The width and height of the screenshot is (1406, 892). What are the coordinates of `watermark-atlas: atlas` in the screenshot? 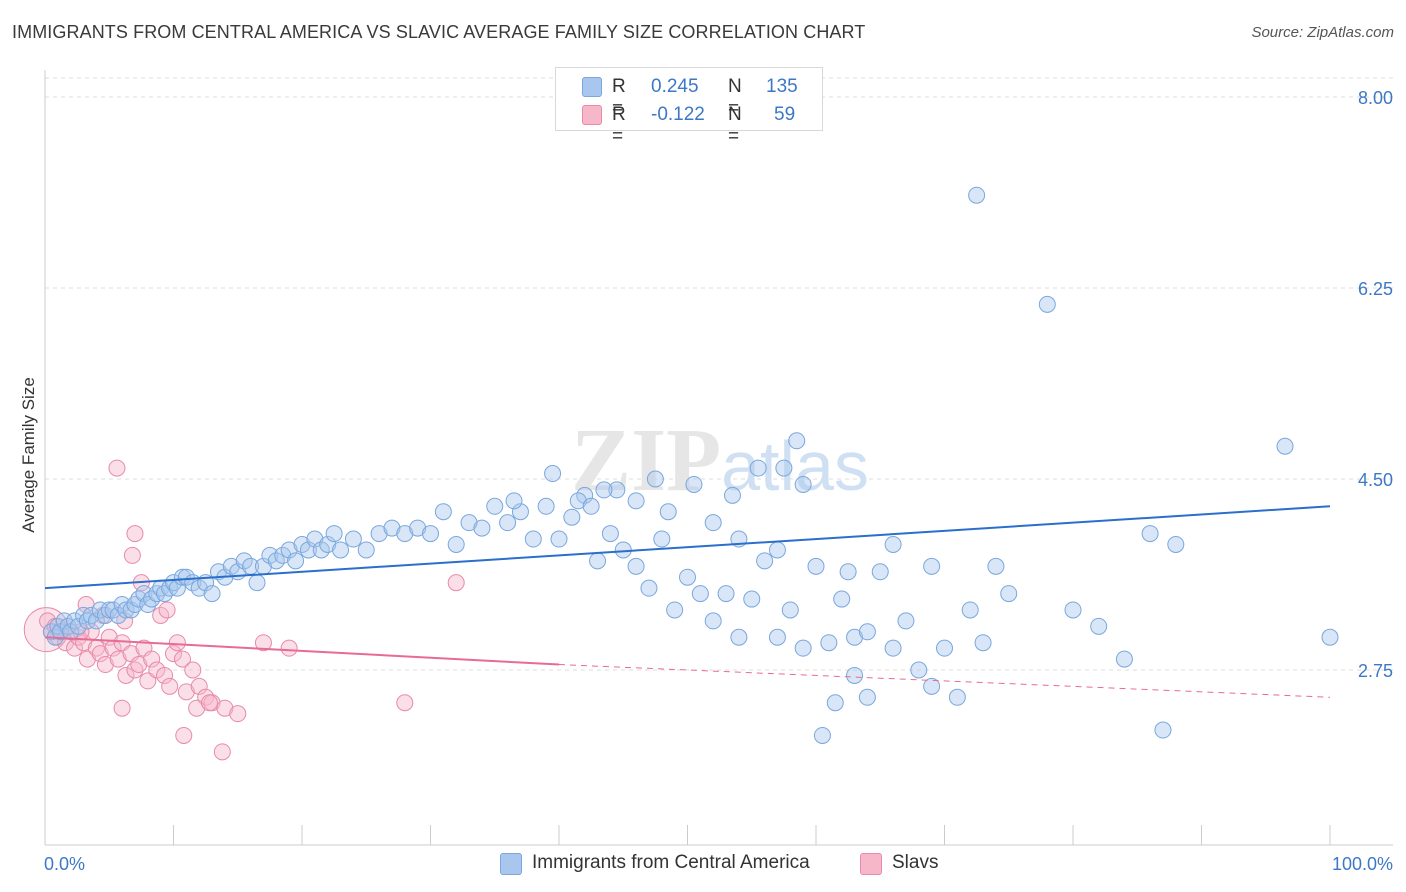 It's located at (795, 466).